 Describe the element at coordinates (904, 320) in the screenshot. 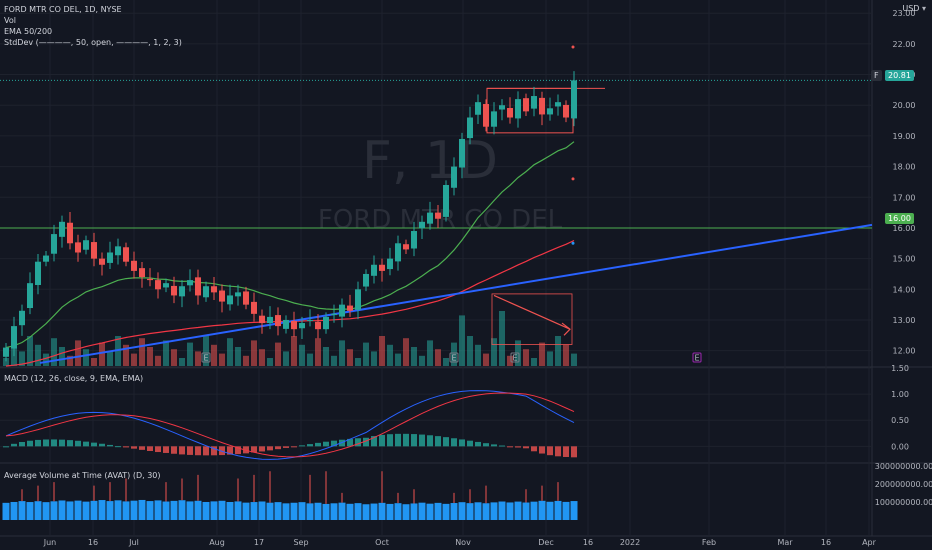

I see `price-tick-label: 13.00` at that location.